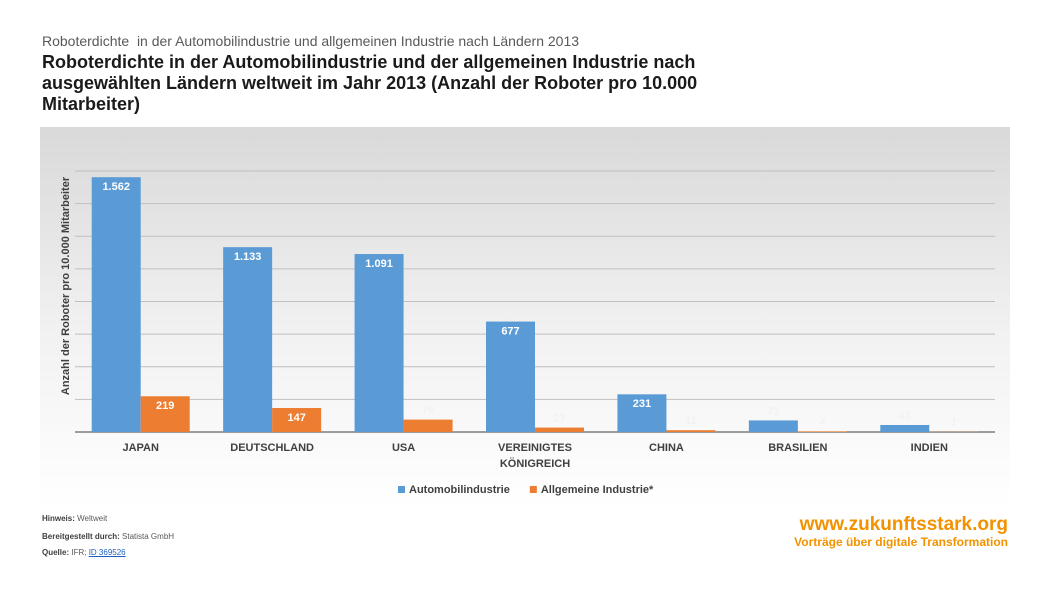 The width and height of the screenshot is (1050, 590). What do you see at coordinates (379, 264) in the screenshot?
I see `value-label: 1.091` at bounding box center [379, 264].